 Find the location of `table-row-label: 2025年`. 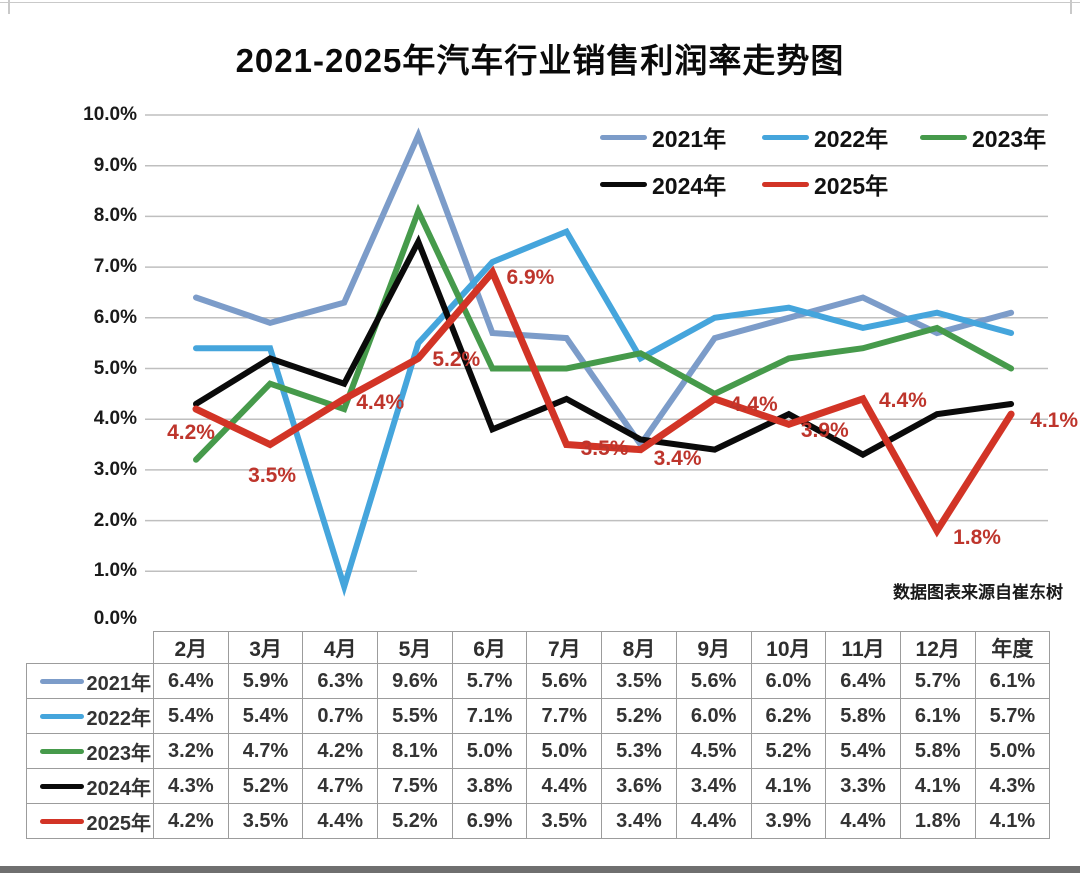

table-row-label: 2025年 is located at coordinates (90, 821).